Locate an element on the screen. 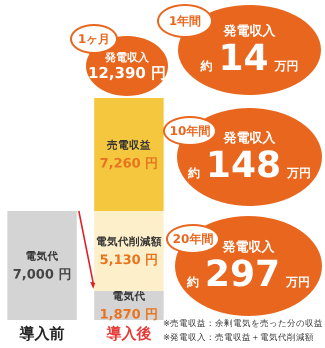 The image size is (325, 348). annotation: 10年間 is located at coordinates (190, 131).